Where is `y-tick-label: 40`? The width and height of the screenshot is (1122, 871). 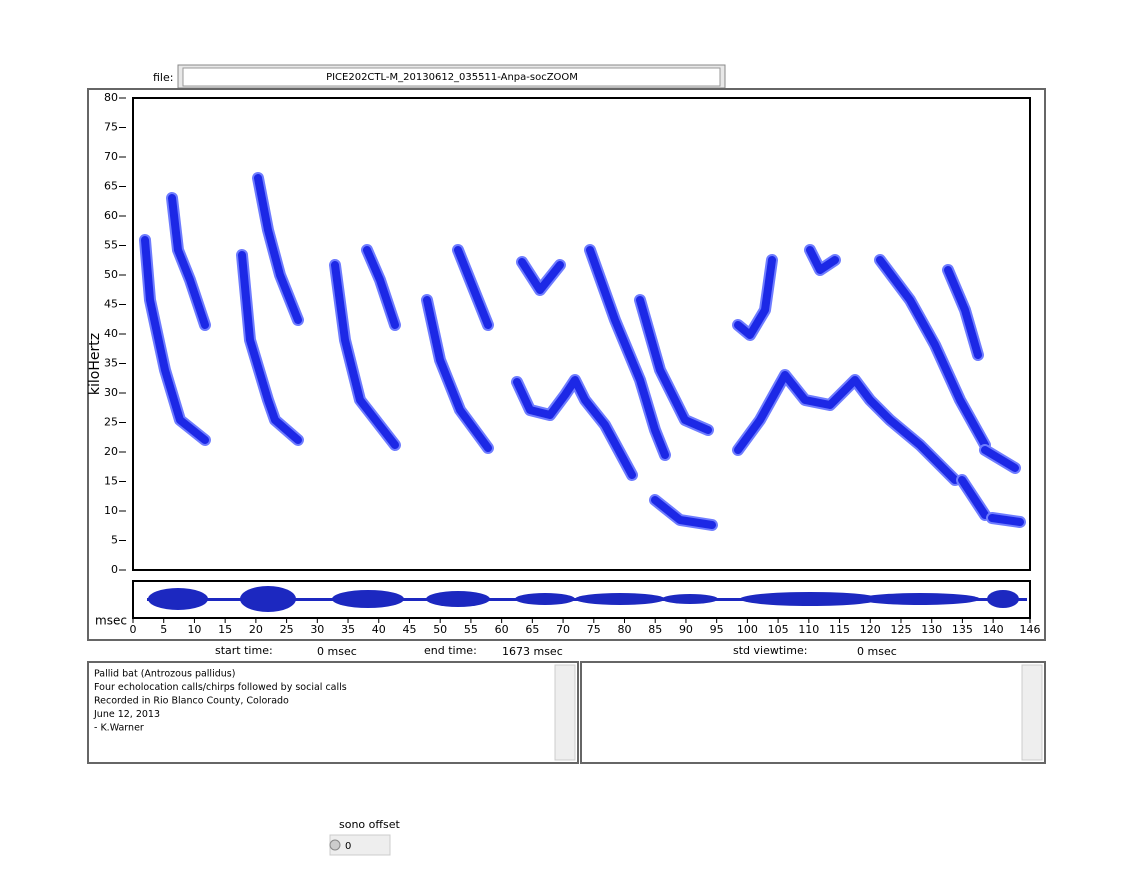
y-tick-label: 40 is located at coordinates (111, 333).